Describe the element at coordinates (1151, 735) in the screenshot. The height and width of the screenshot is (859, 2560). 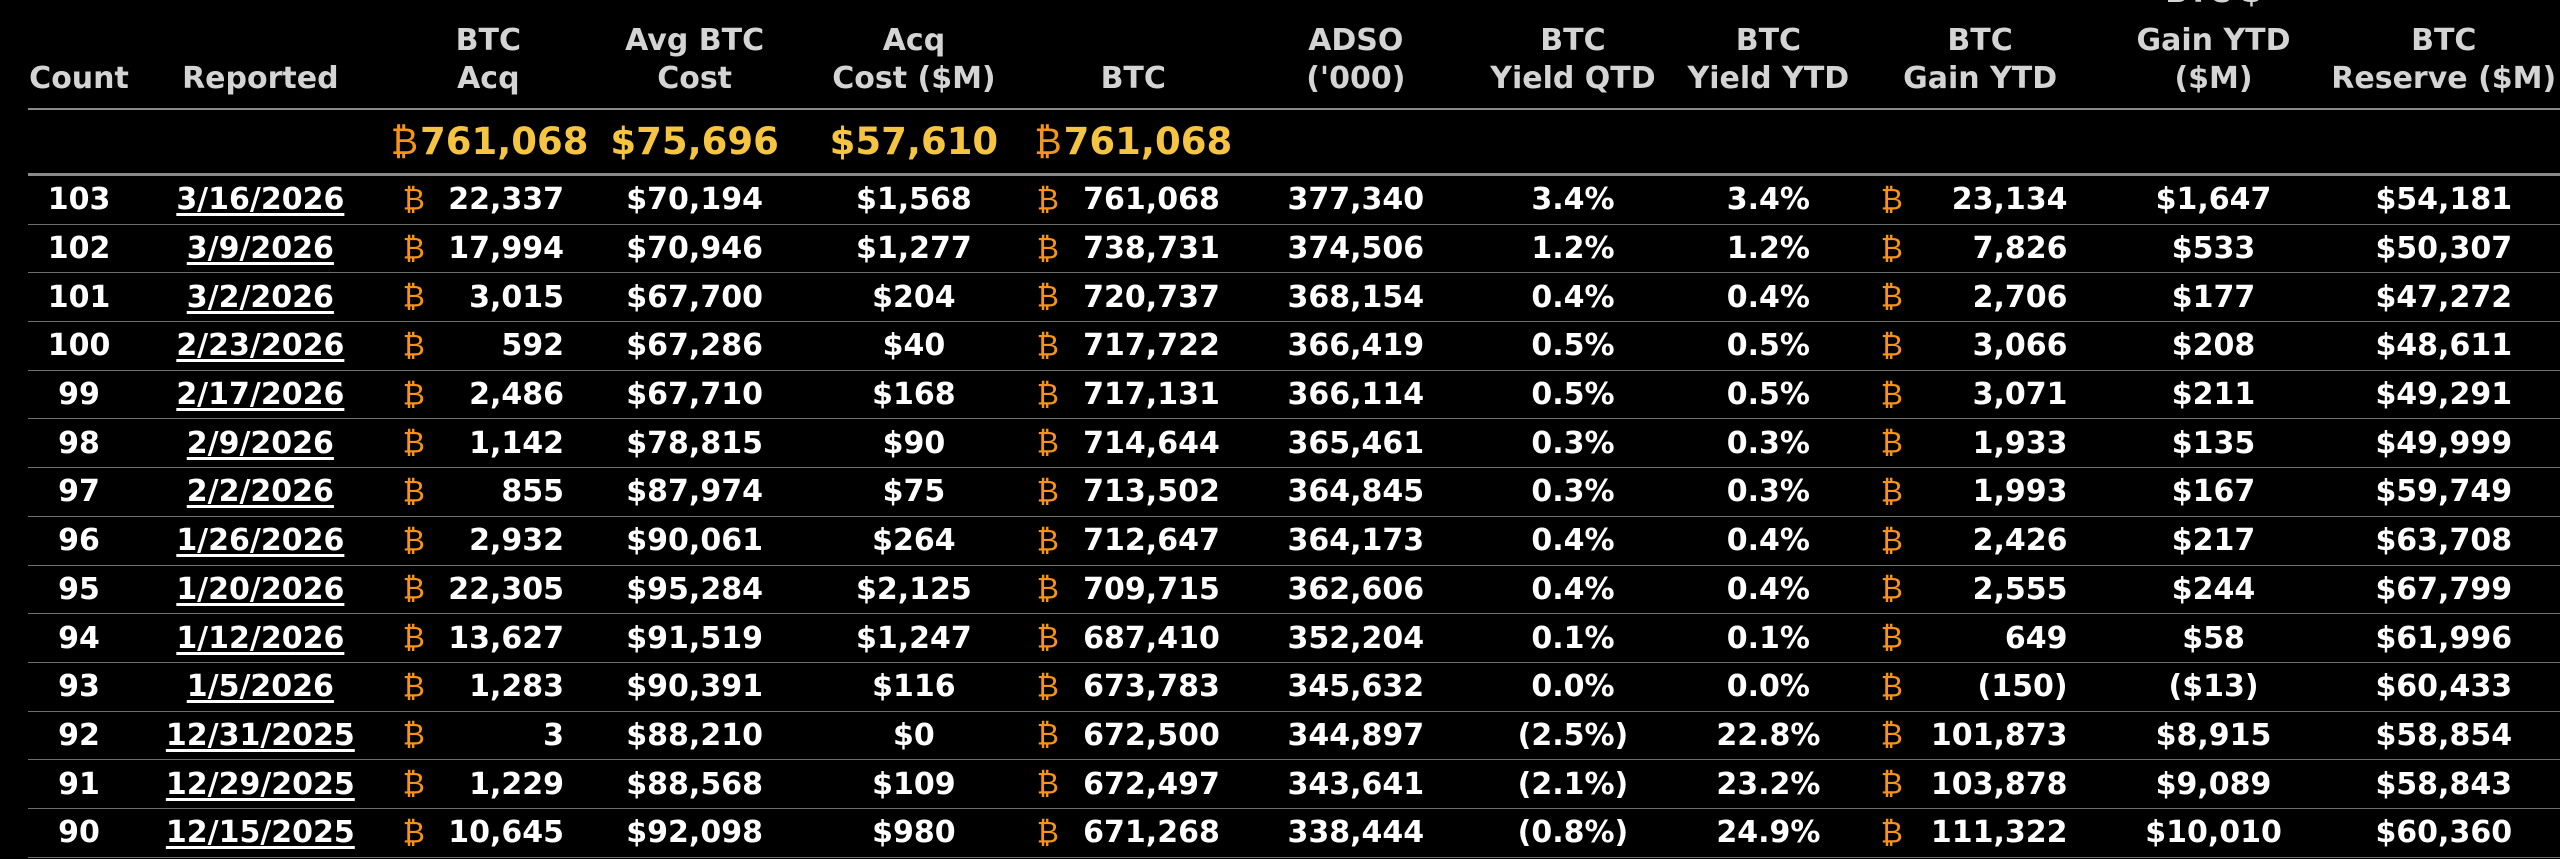
I see `btc-amount: 672,500` at that location.